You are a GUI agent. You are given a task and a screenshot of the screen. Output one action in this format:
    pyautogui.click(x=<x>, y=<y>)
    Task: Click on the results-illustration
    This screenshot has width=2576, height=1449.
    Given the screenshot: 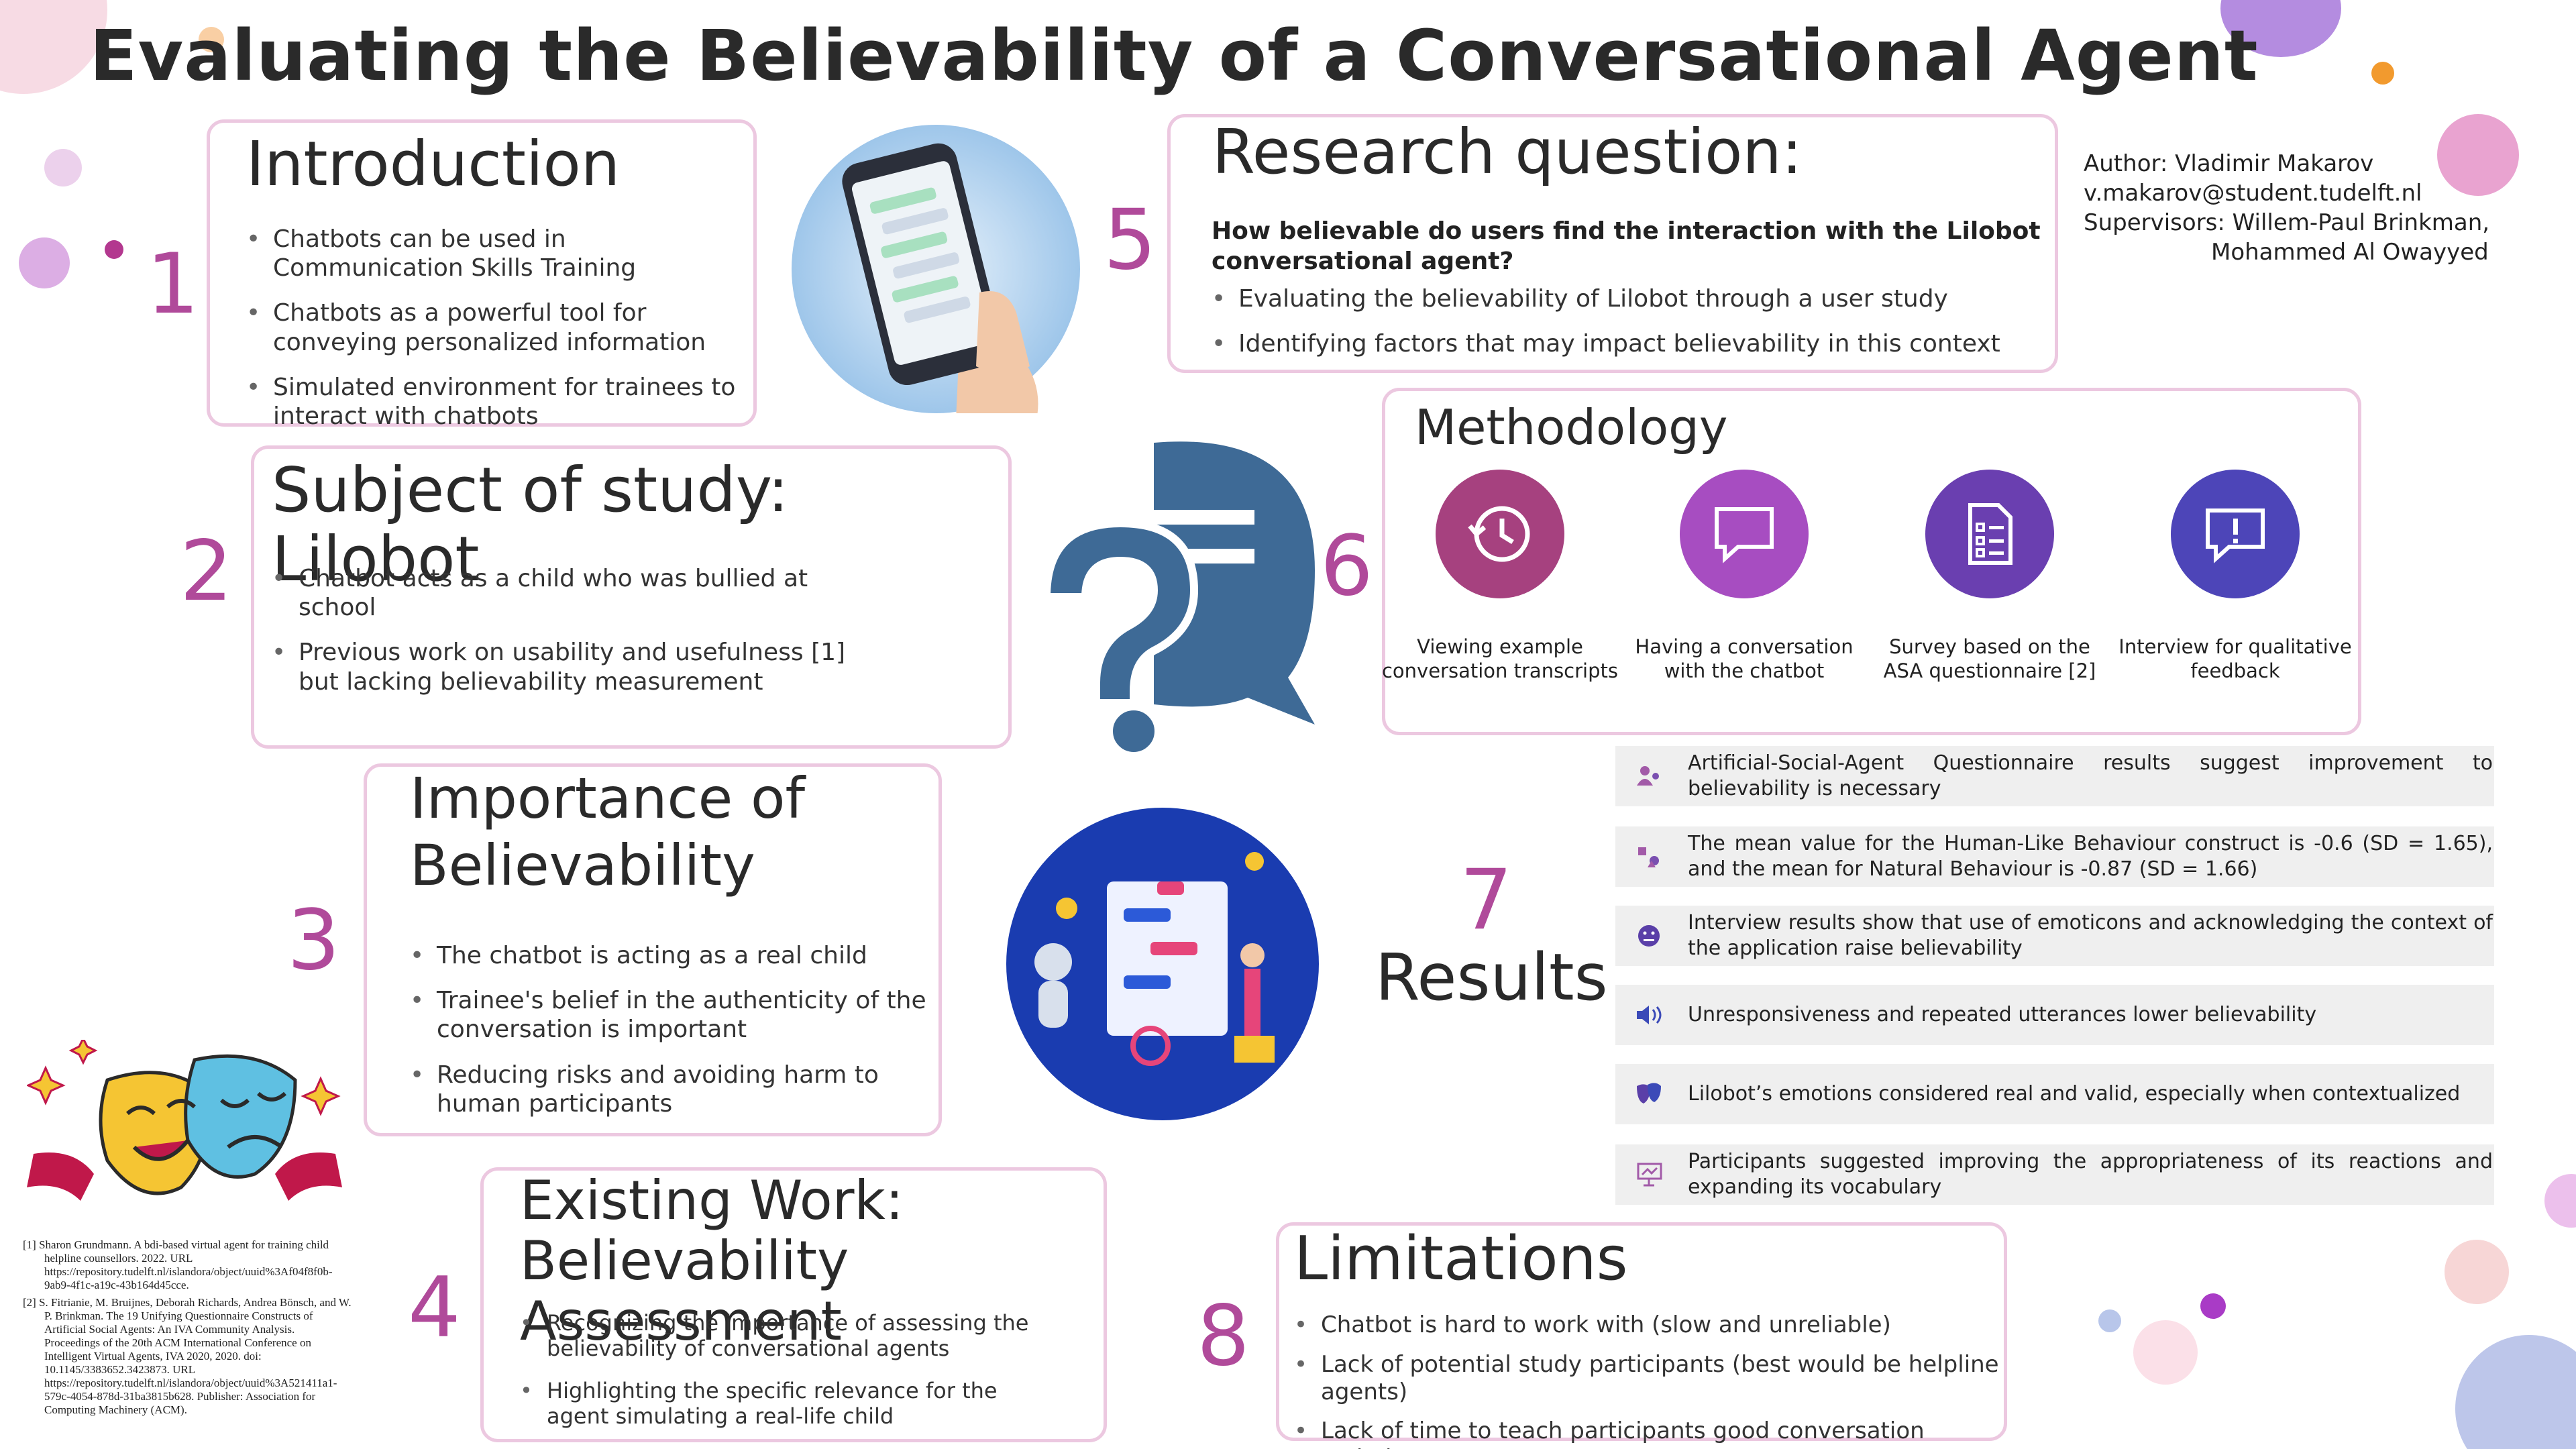 What is the action you would take?
    pyautogui.click(x=1162, y=964)
    